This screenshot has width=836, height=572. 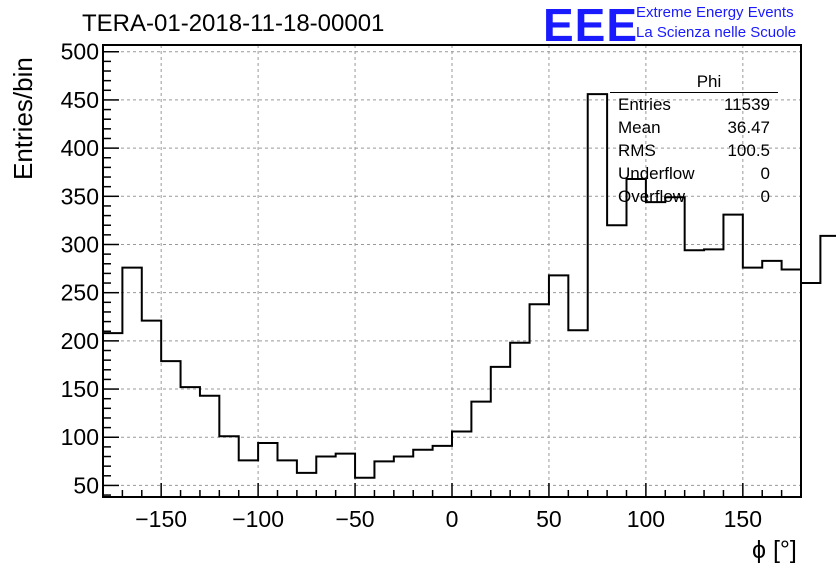 I want to click on y-tick-label: 200, so click(x=80, y=341).